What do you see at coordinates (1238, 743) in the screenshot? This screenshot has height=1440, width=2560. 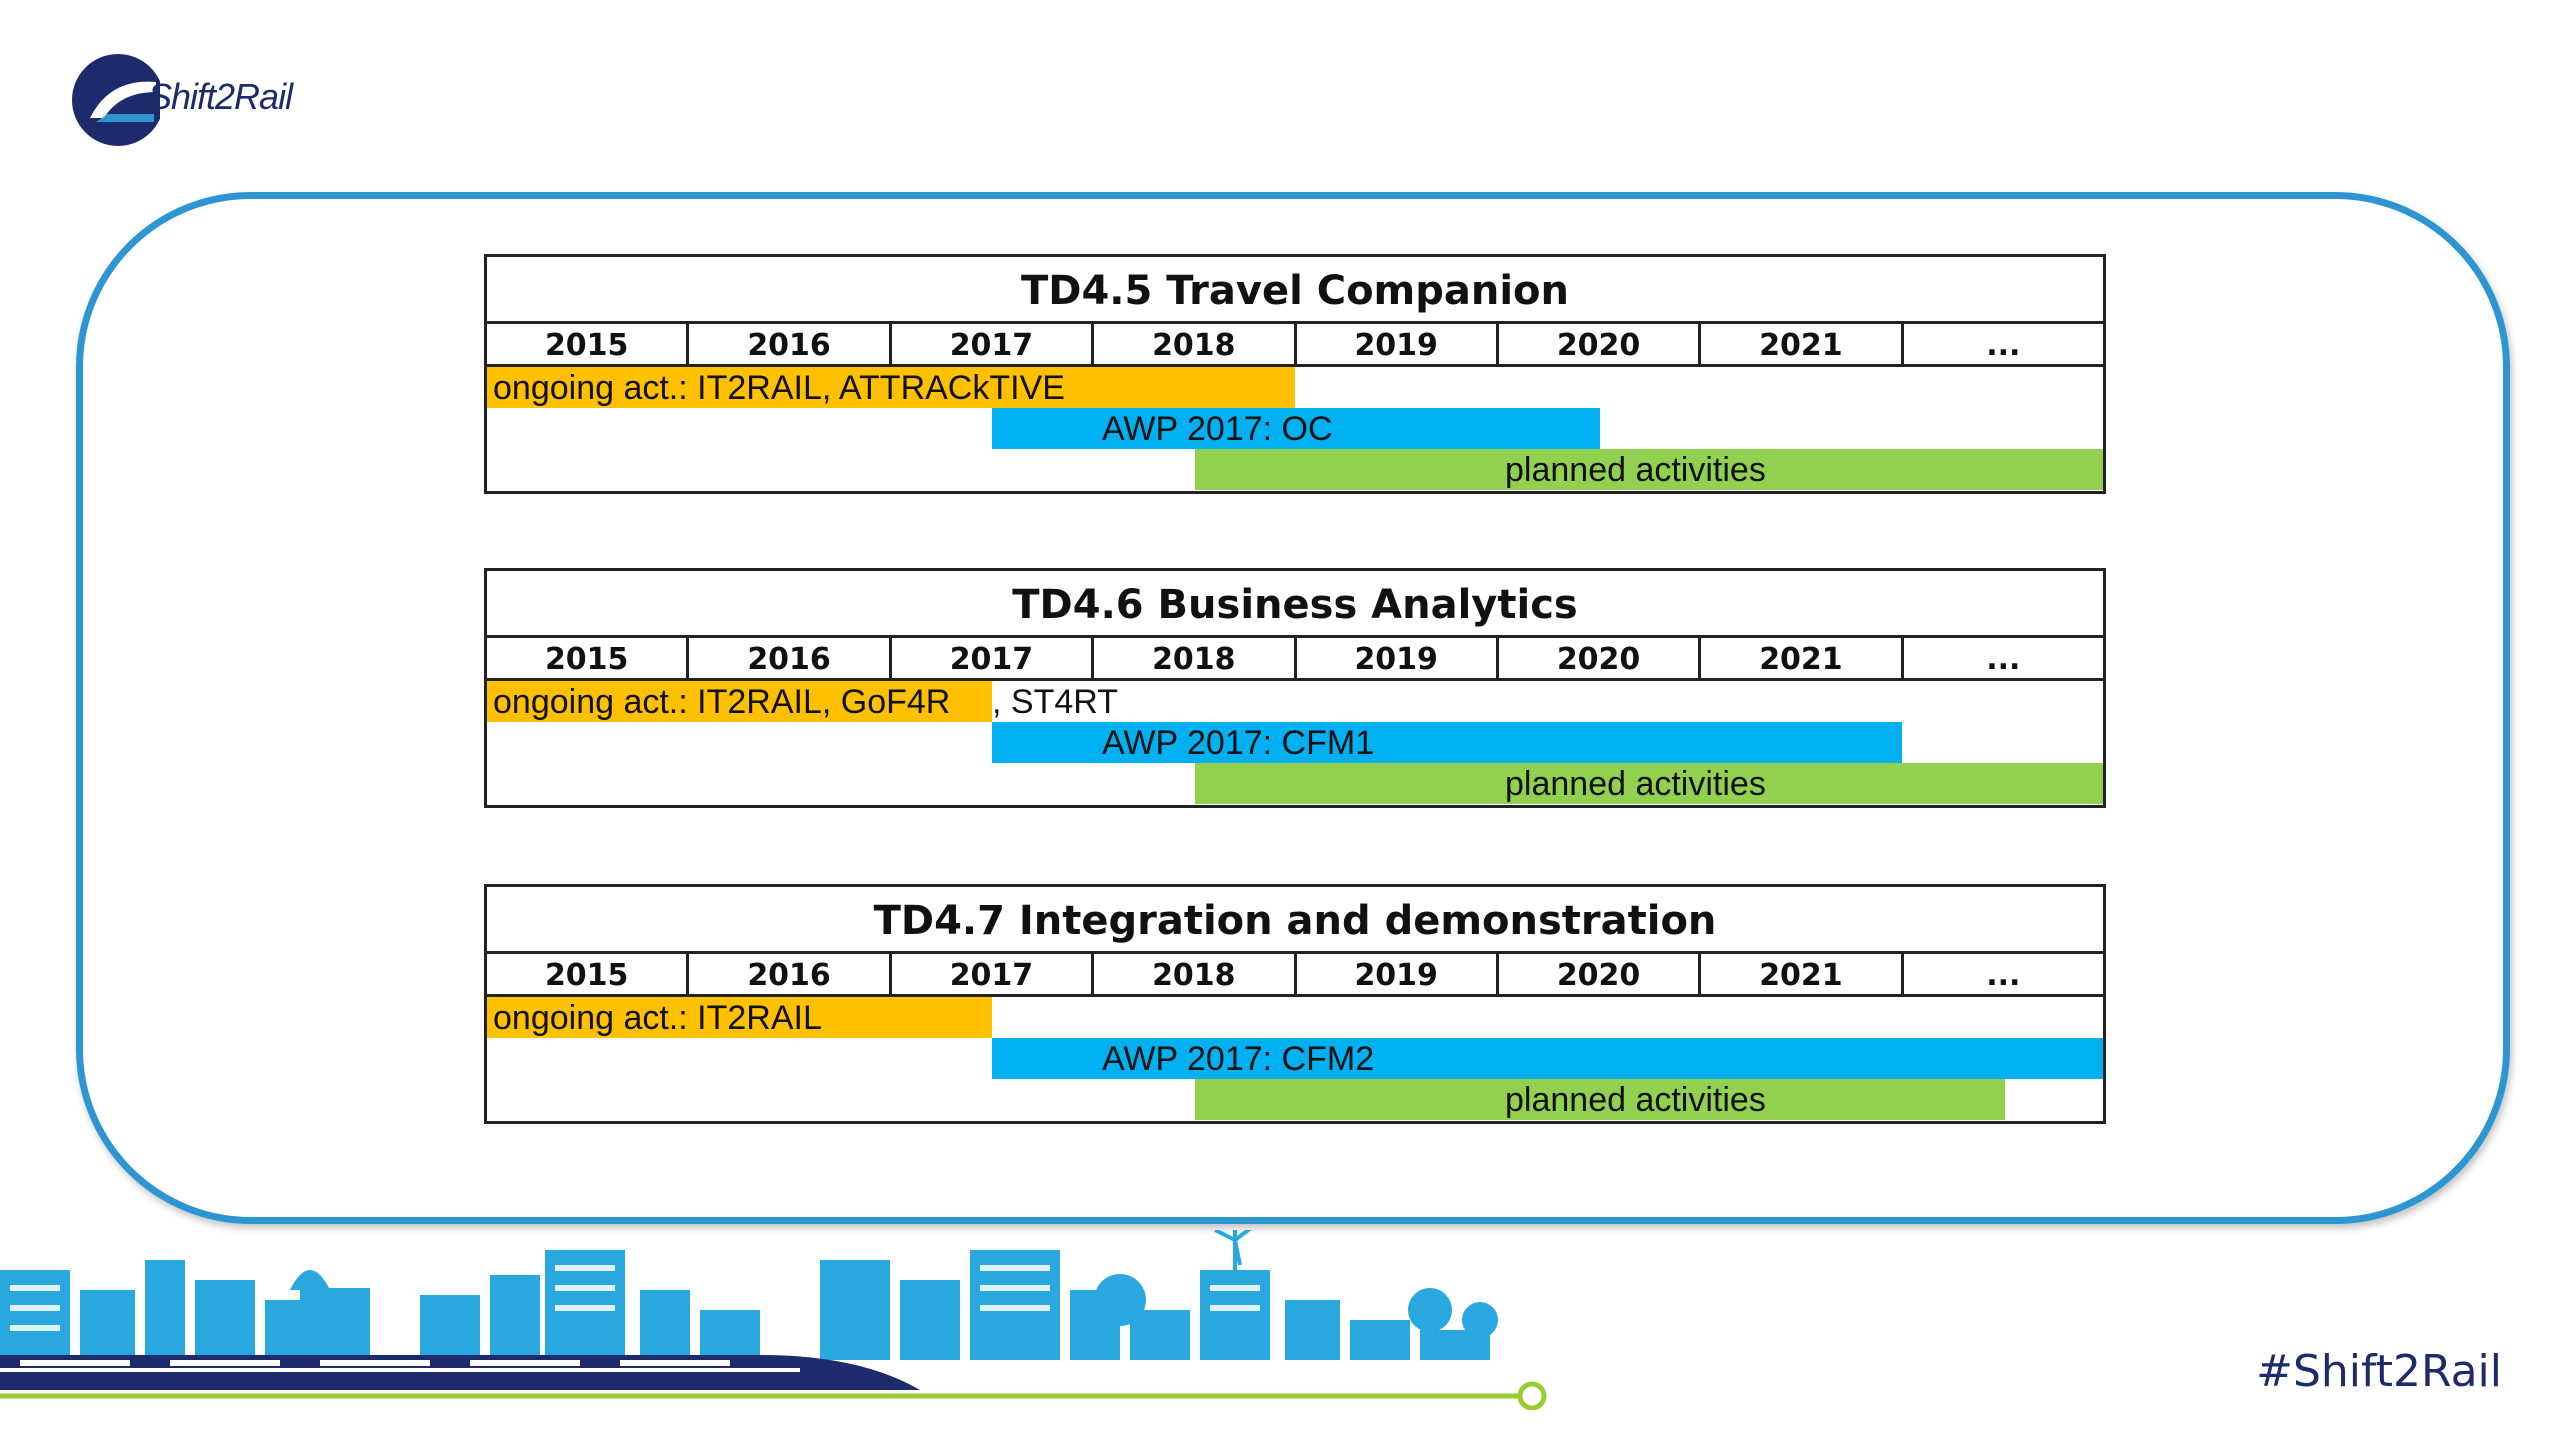 I see `awp-label: AWP 2017: CFM1` at bounding box center [1238, 743].